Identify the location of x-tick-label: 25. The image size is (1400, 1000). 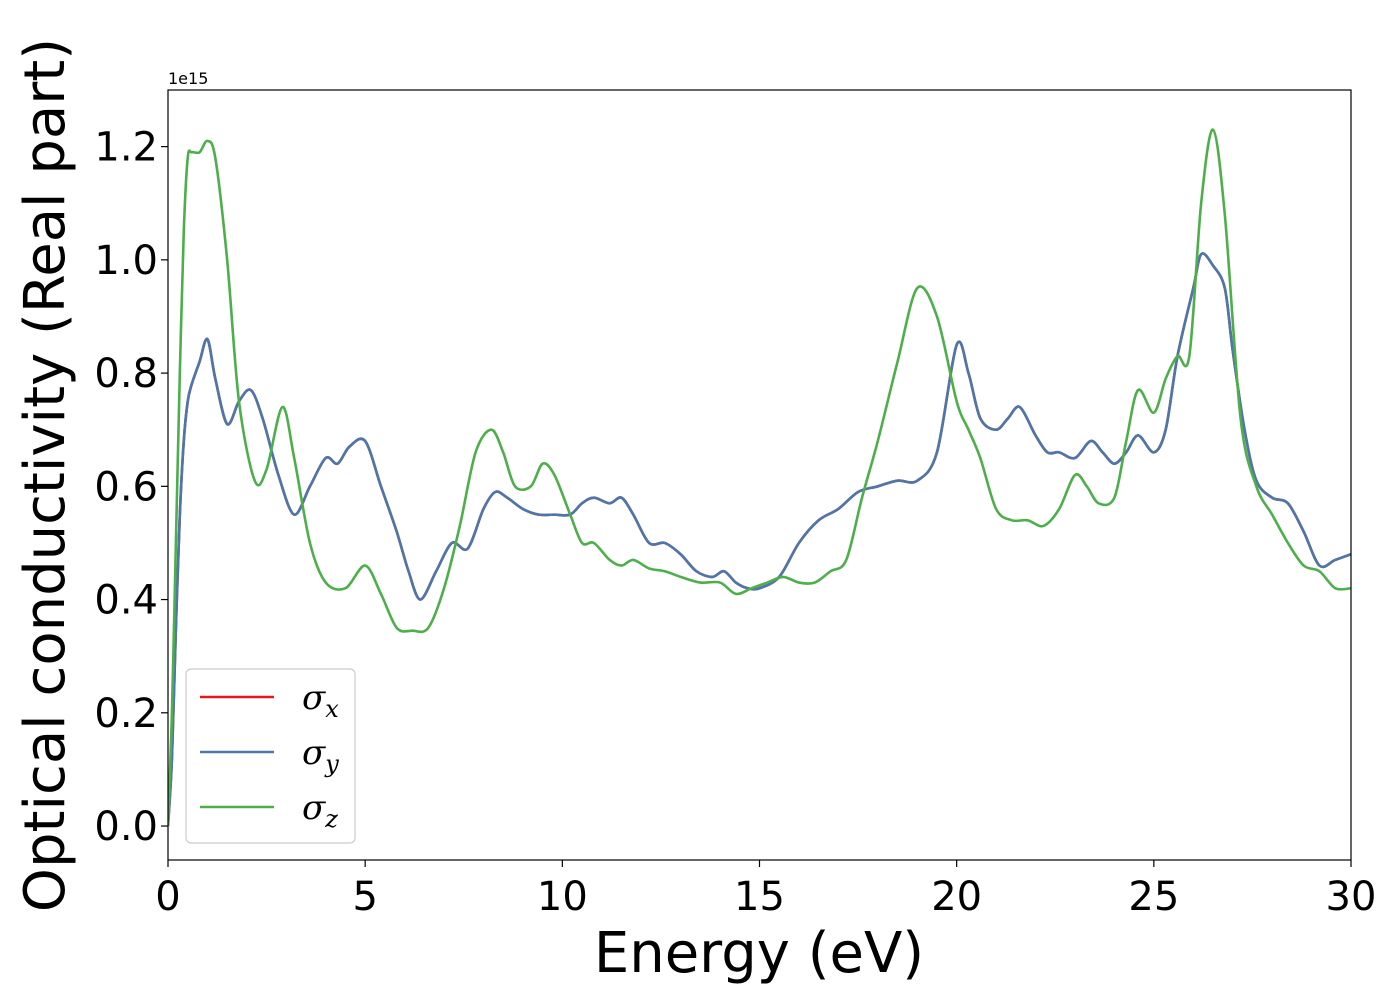
(1153, 897).